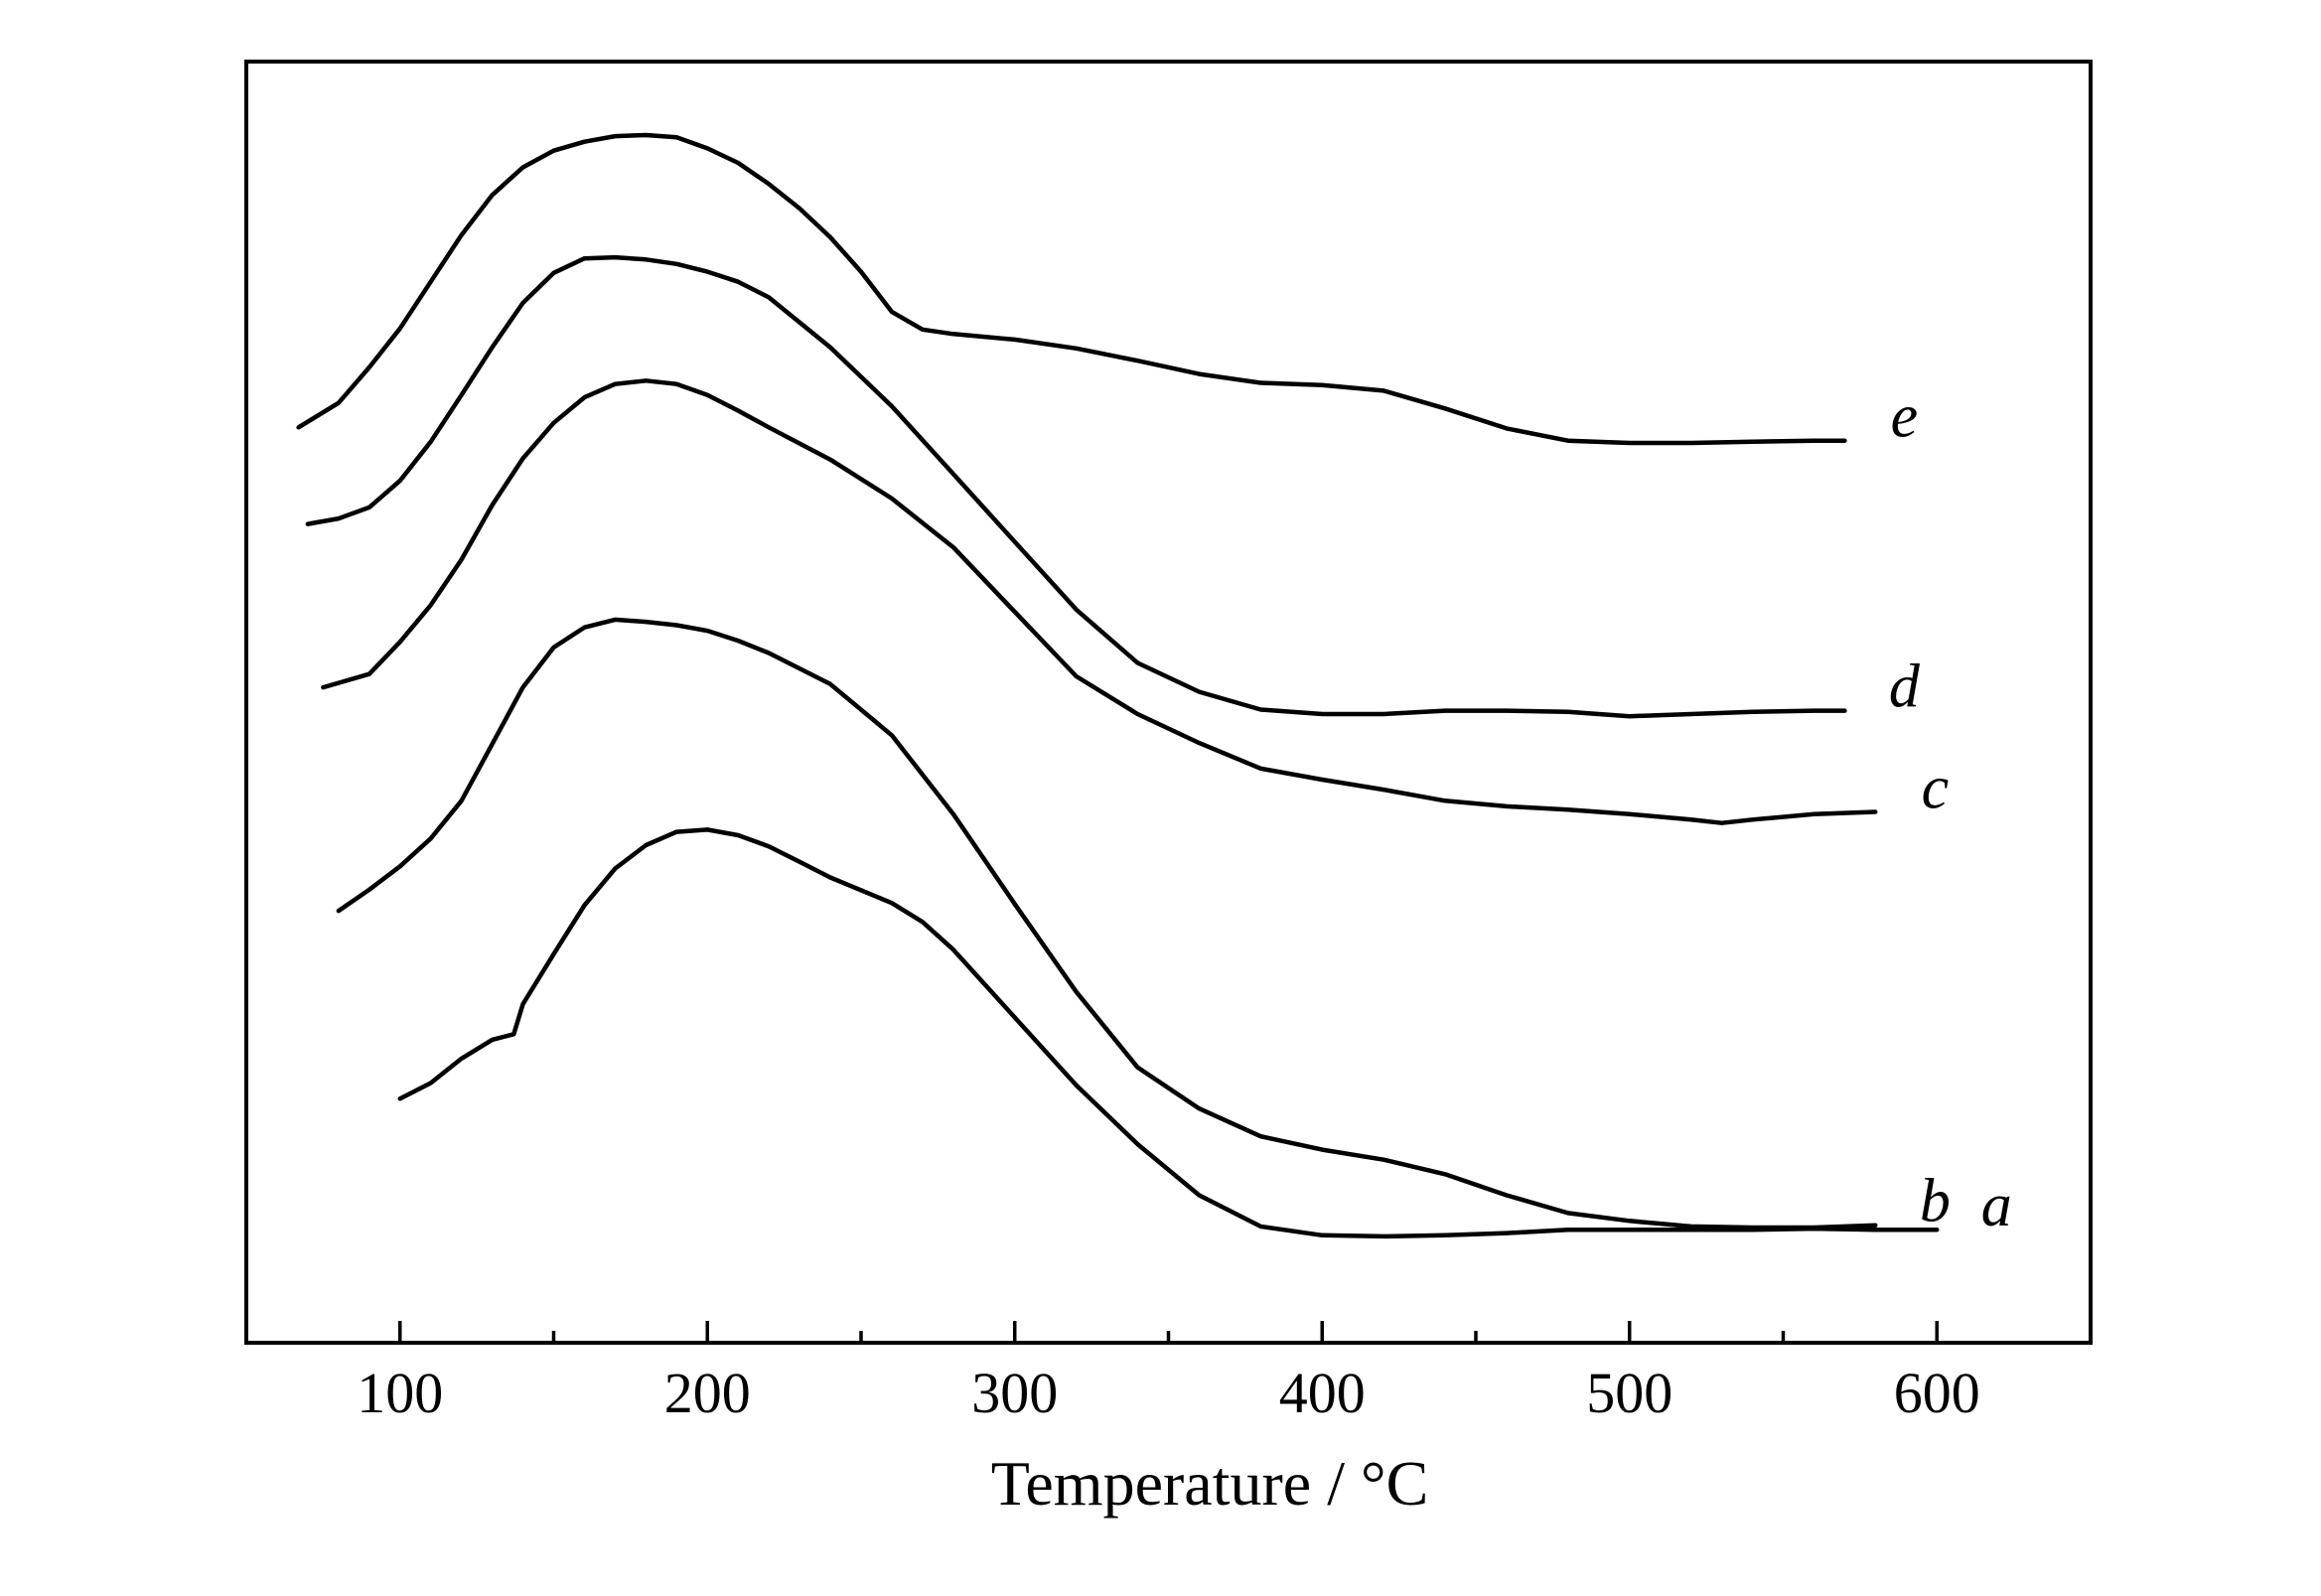 This screenshot has height=1596, width=2321. Describe the element at coordinates (1014, 1393) in the screenshot. I see `x-tick-label: 300` at that location.